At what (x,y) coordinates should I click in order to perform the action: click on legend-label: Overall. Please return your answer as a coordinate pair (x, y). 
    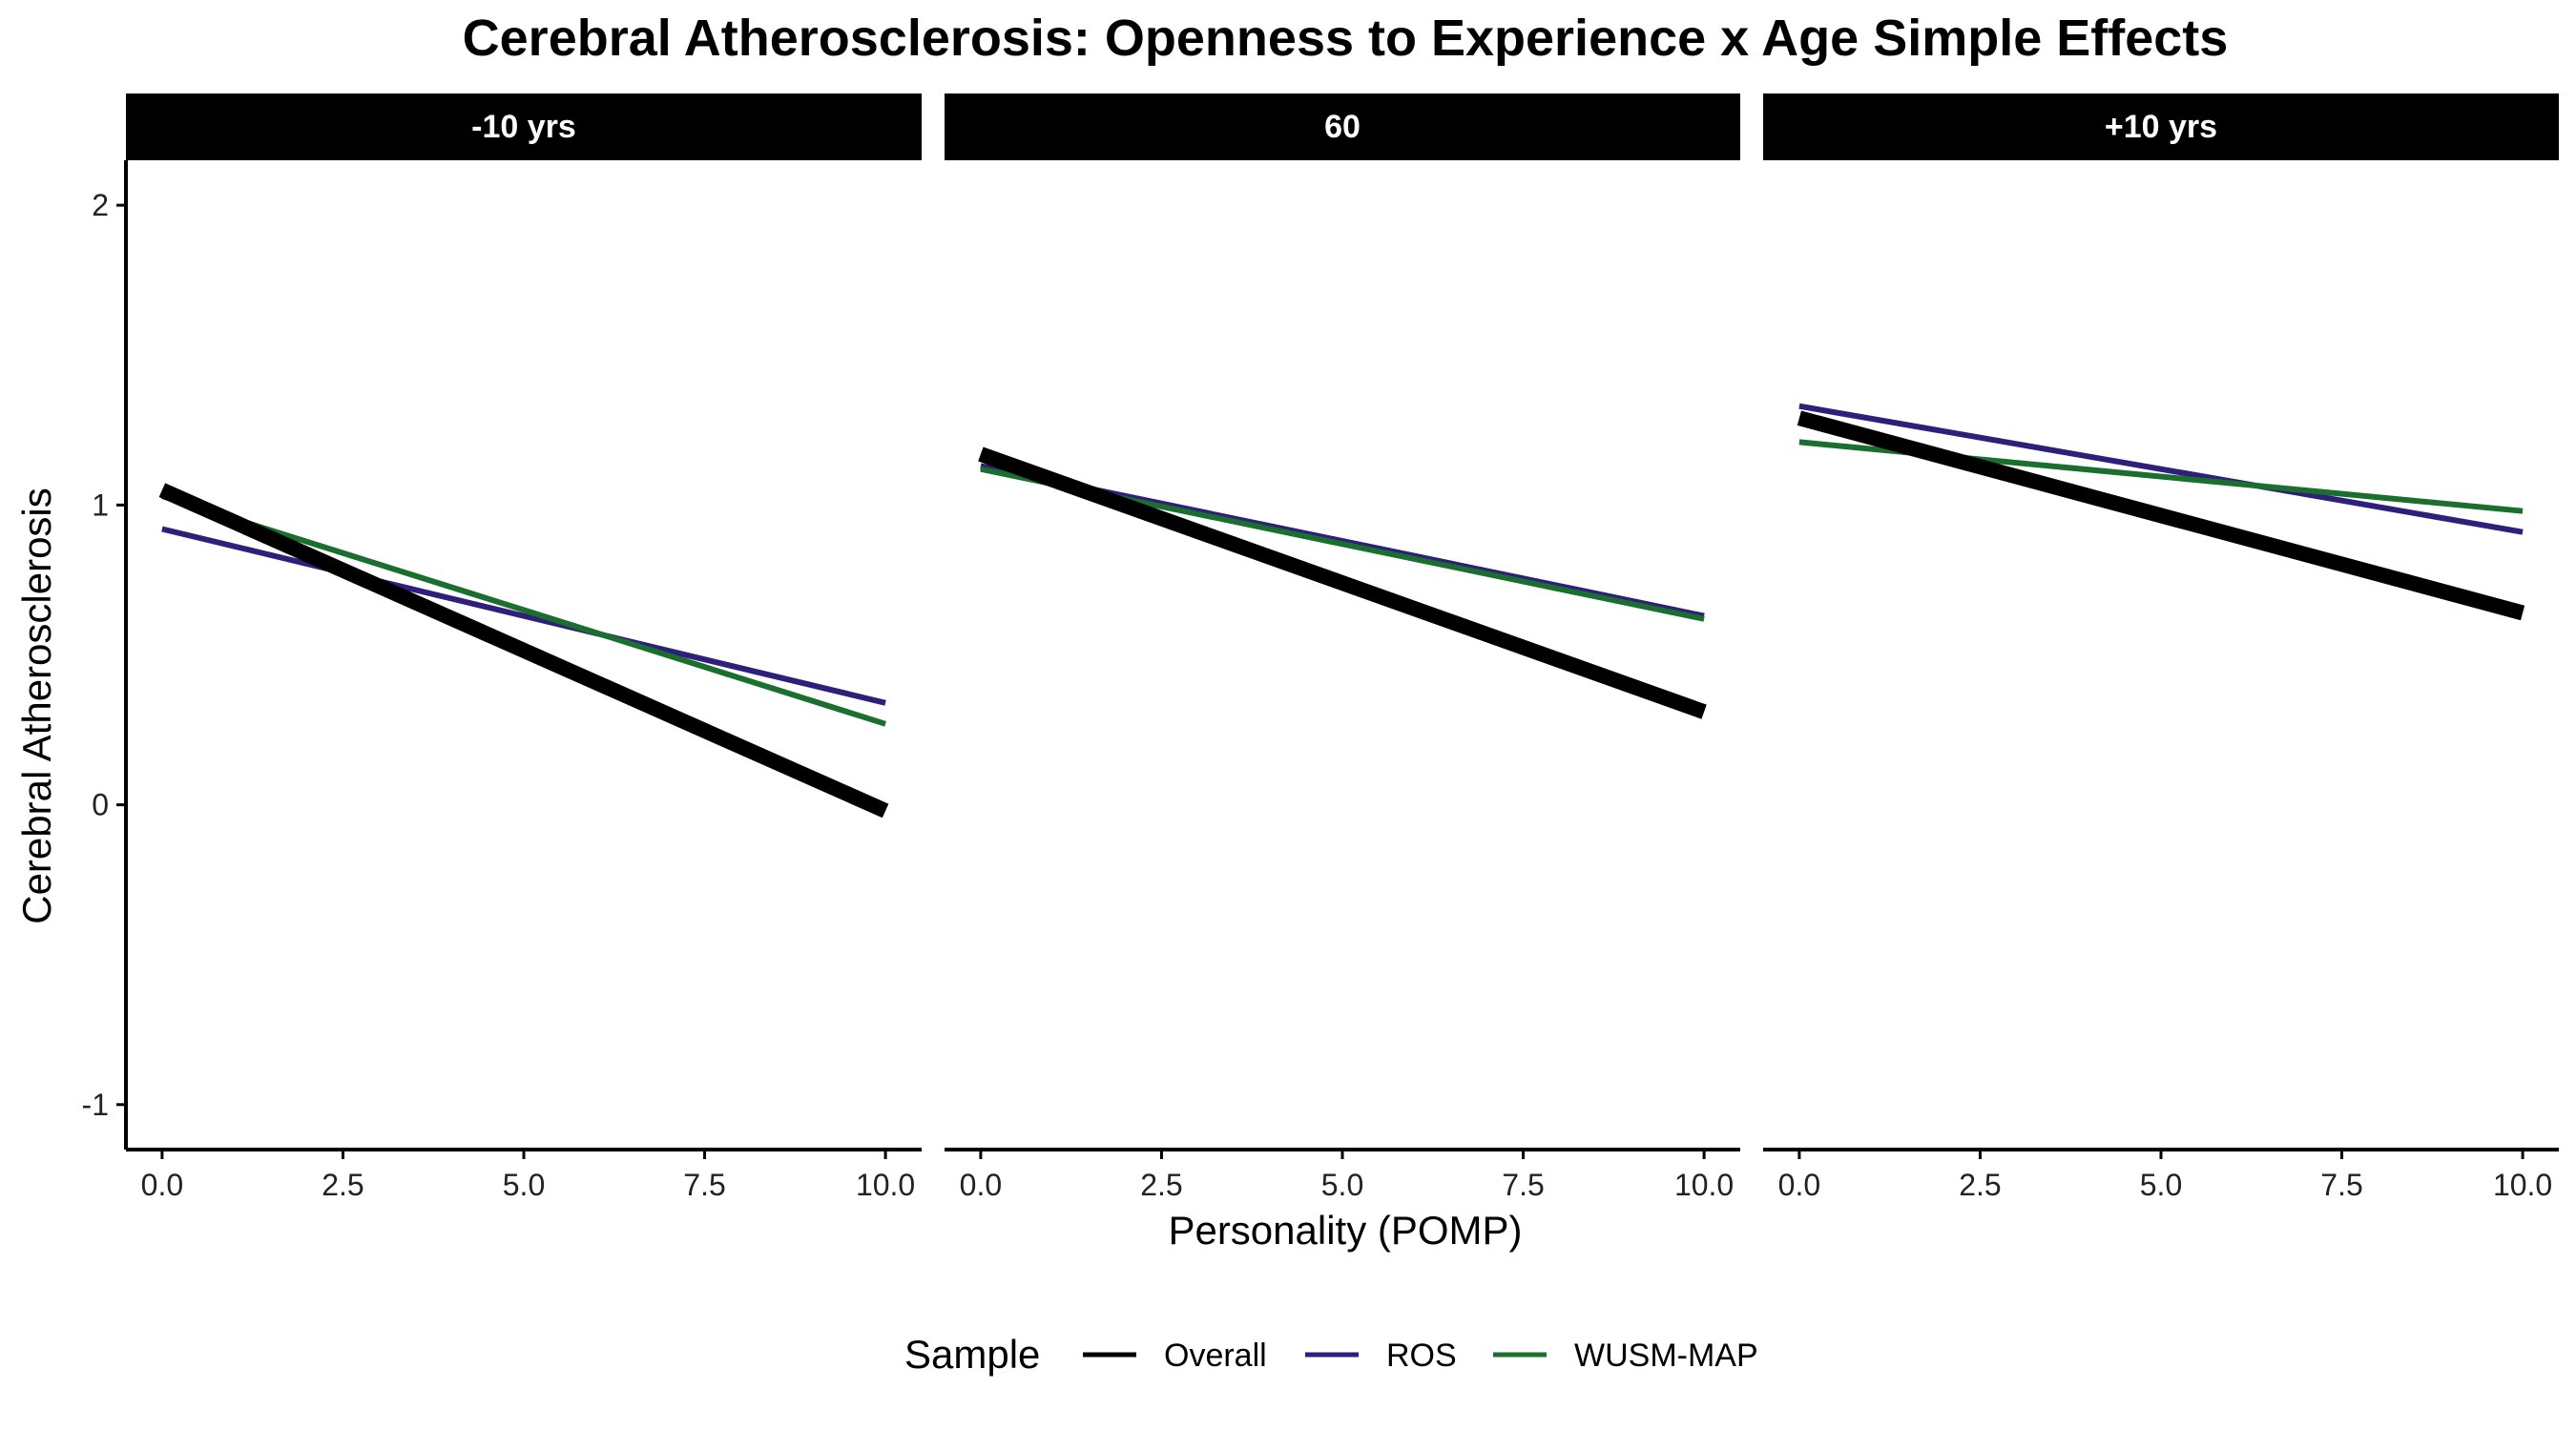
    Looking at the image, I should click on (1215, 1356).